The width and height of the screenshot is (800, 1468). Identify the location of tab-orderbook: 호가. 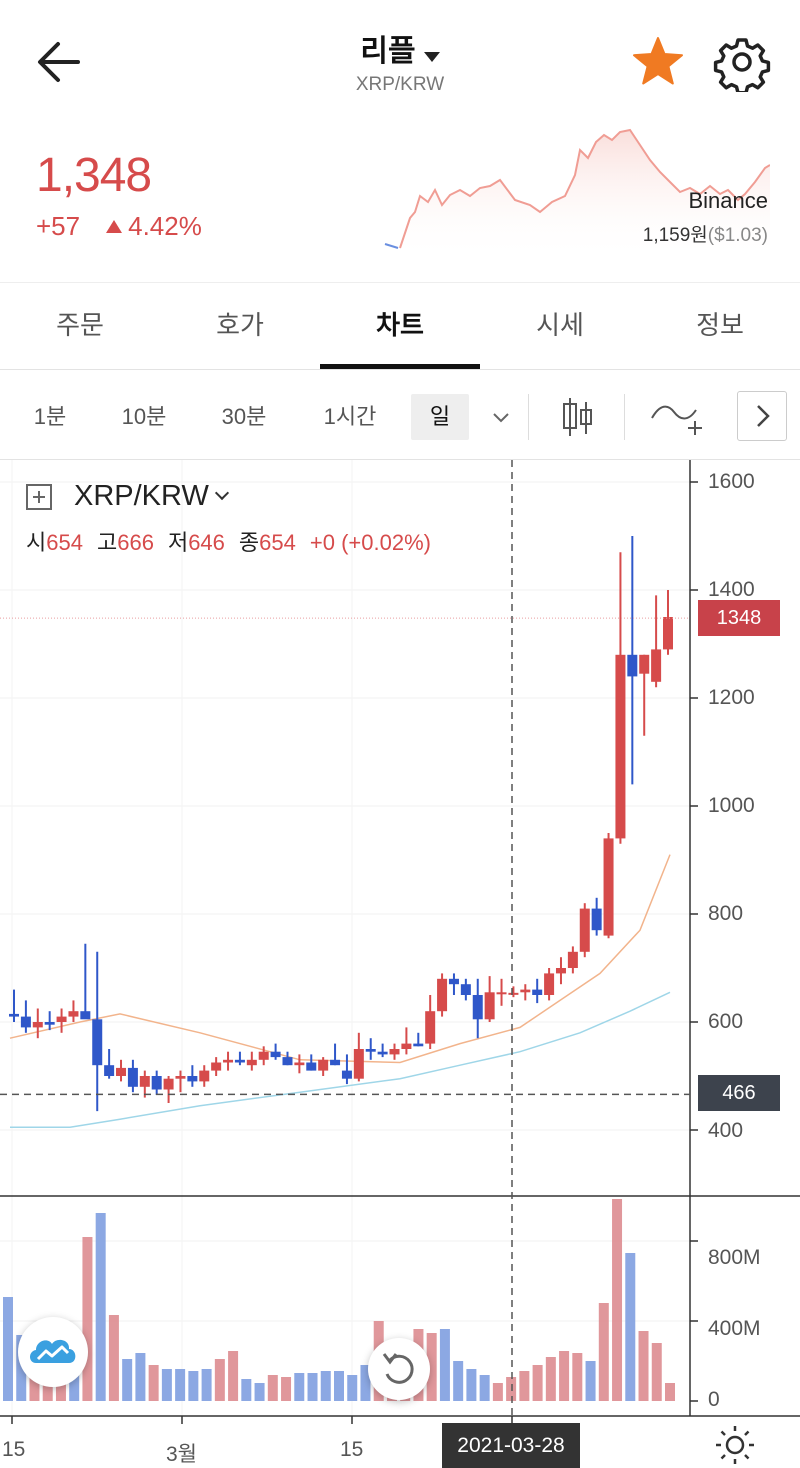
(240, 325).